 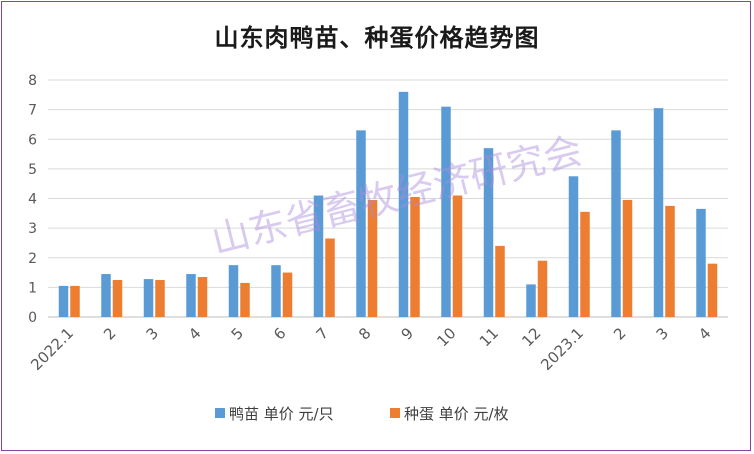 I want to click on x-tick-label: 7, so click(x=322, y=333).